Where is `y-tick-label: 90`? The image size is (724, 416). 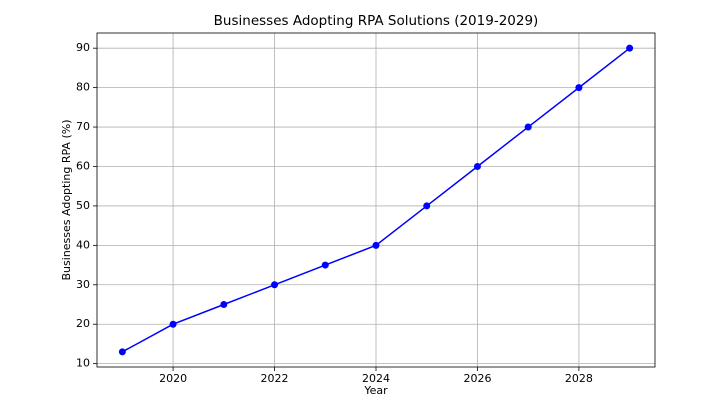 y-tick-label: 90 is located at coordinates (83, 47).